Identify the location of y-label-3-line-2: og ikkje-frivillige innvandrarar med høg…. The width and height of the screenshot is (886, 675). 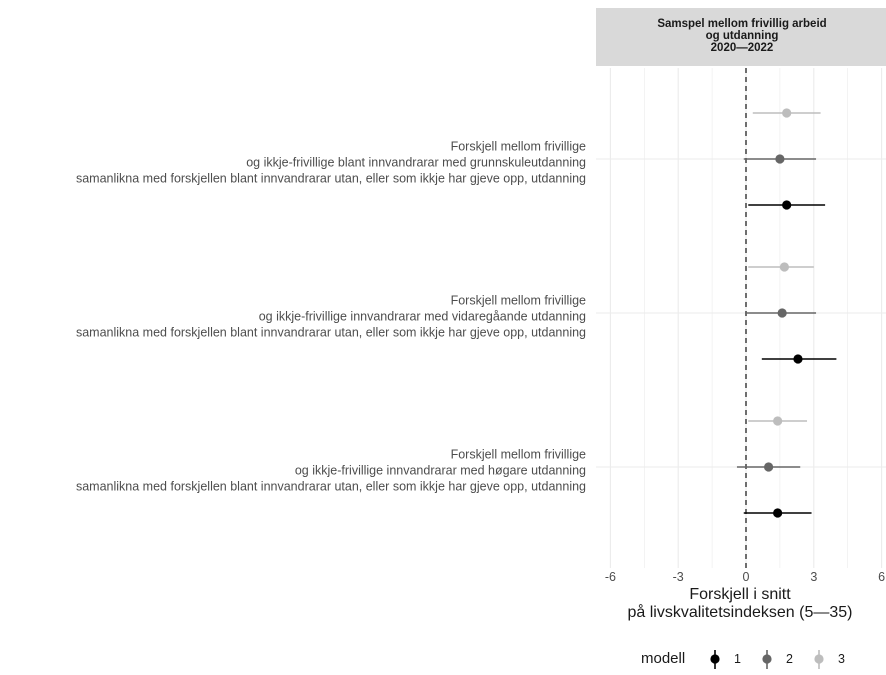
(440, 470).